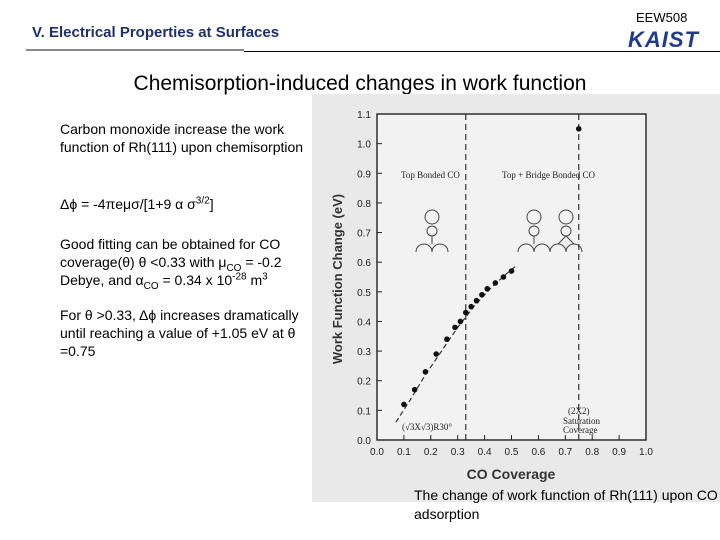  Describe the element at coordinates (364, 234) in the screenshot. I see `y-tick-label: 0.7` at that location.